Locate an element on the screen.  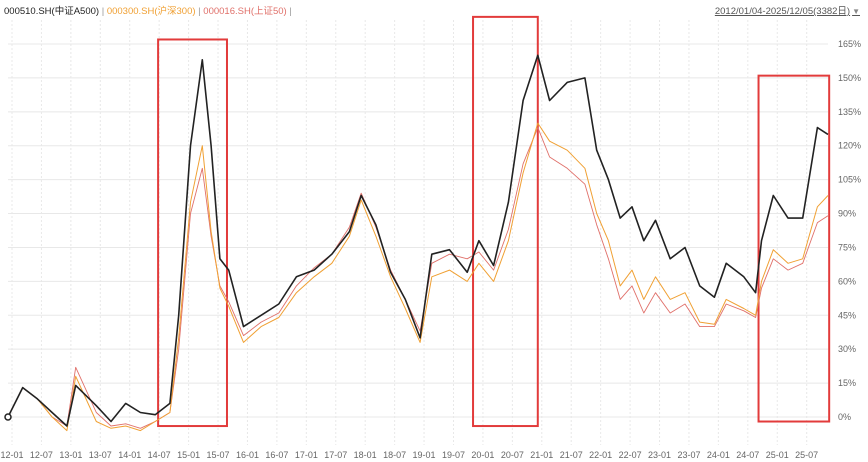
y-tick-label: 90% is located at coordinates (847, 214).